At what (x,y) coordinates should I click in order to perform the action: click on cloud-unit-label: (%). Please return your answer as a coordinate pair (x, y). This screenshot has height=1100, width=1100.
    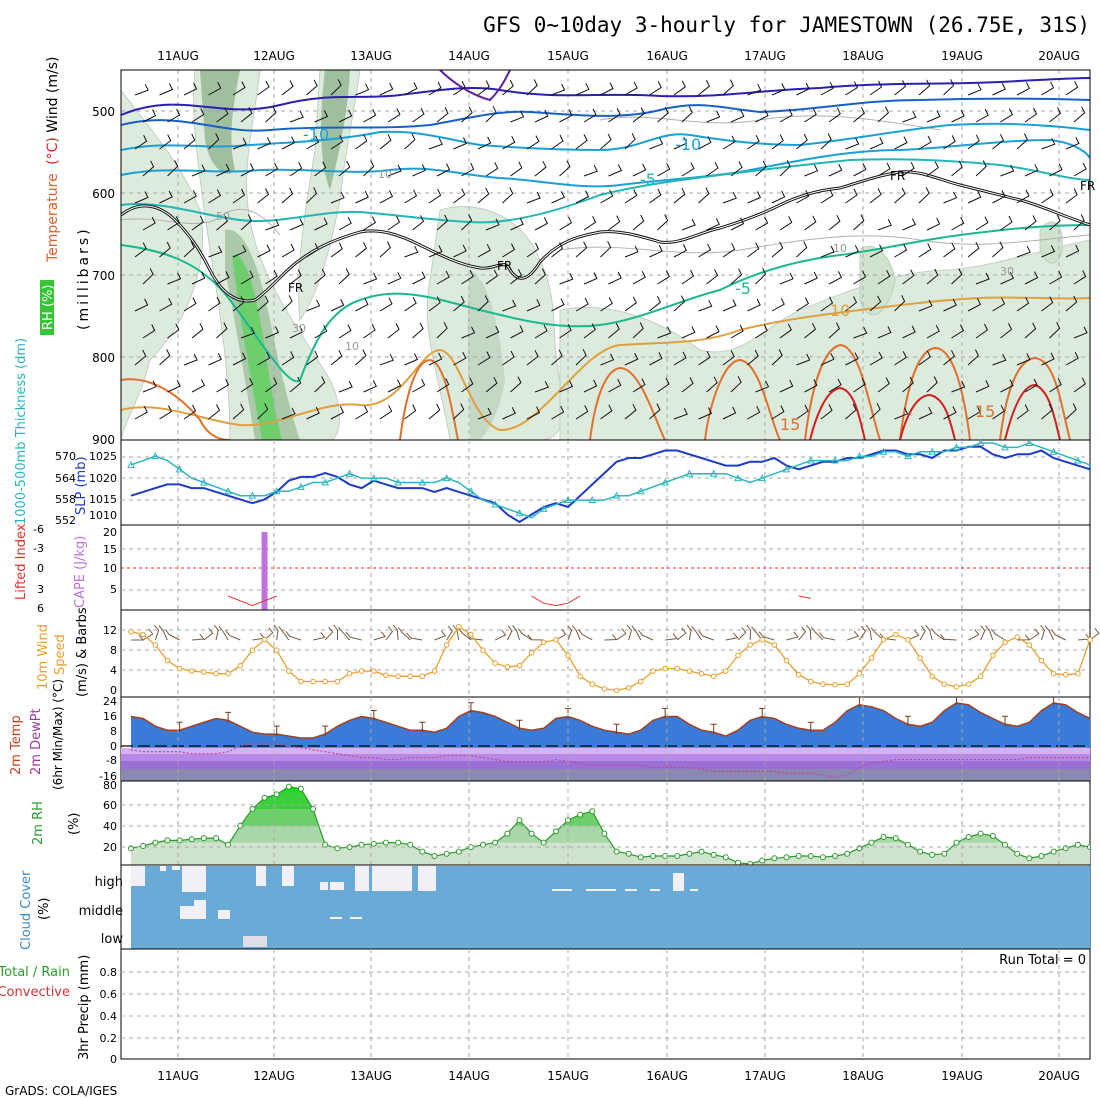
    Looking at the image, I should click on (44, 909).